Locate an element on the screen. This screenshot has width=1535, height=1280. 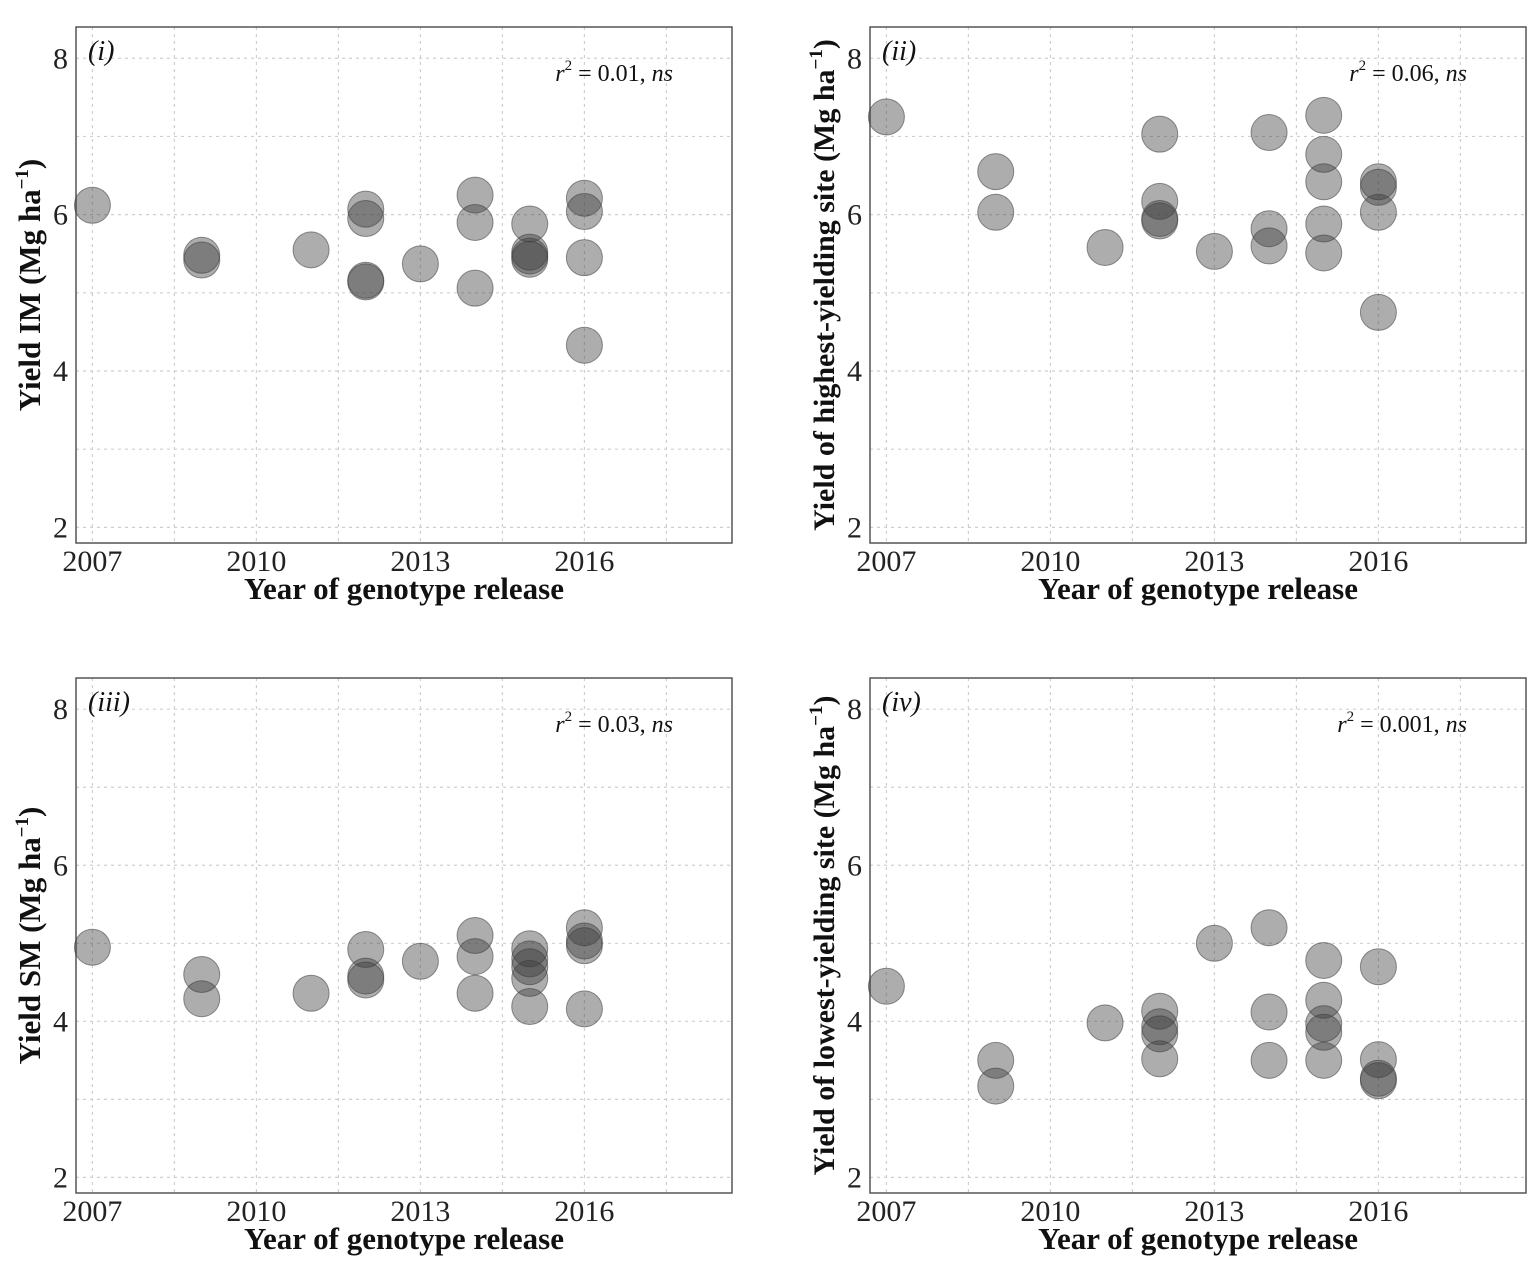
panel-1-r-exponent: 2 is located at coordinates (569, 66).